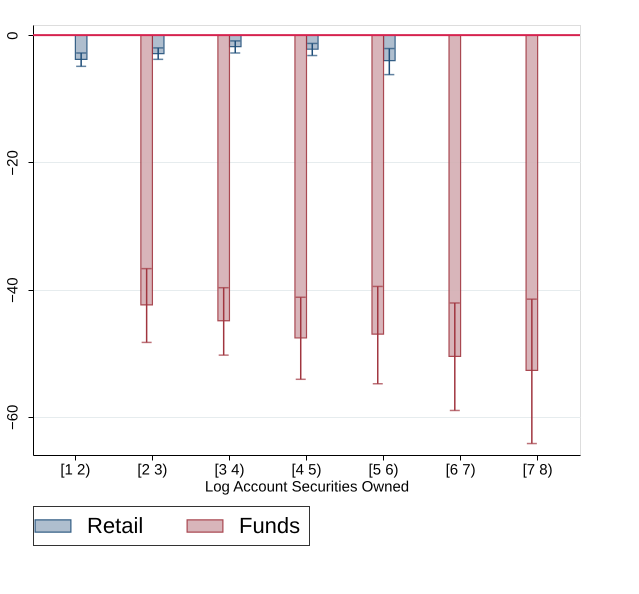 This screenshot has width=639, height=594. What do you see at coordinates (537, 470) in the screenshot?
I see `x-tick-label: [7 8)` at bounding box center [537, 470].